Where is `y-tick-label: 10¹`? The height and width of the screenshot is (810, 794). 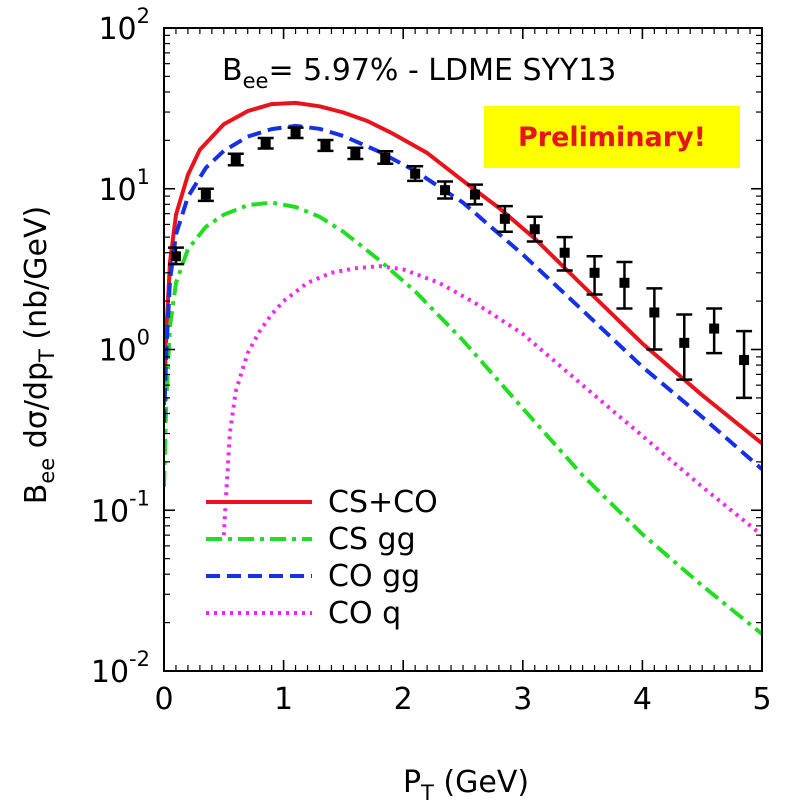 y-tick-label: 10¹ is located at coordinates (124, 186).